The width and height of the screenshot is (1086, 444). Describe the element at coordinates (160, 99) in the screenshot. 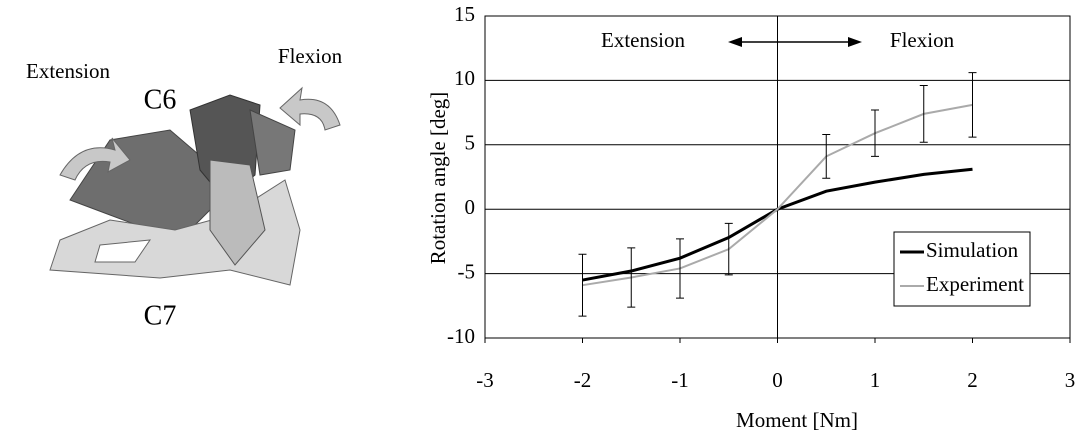

I see `illustration-label: C6` at that location.